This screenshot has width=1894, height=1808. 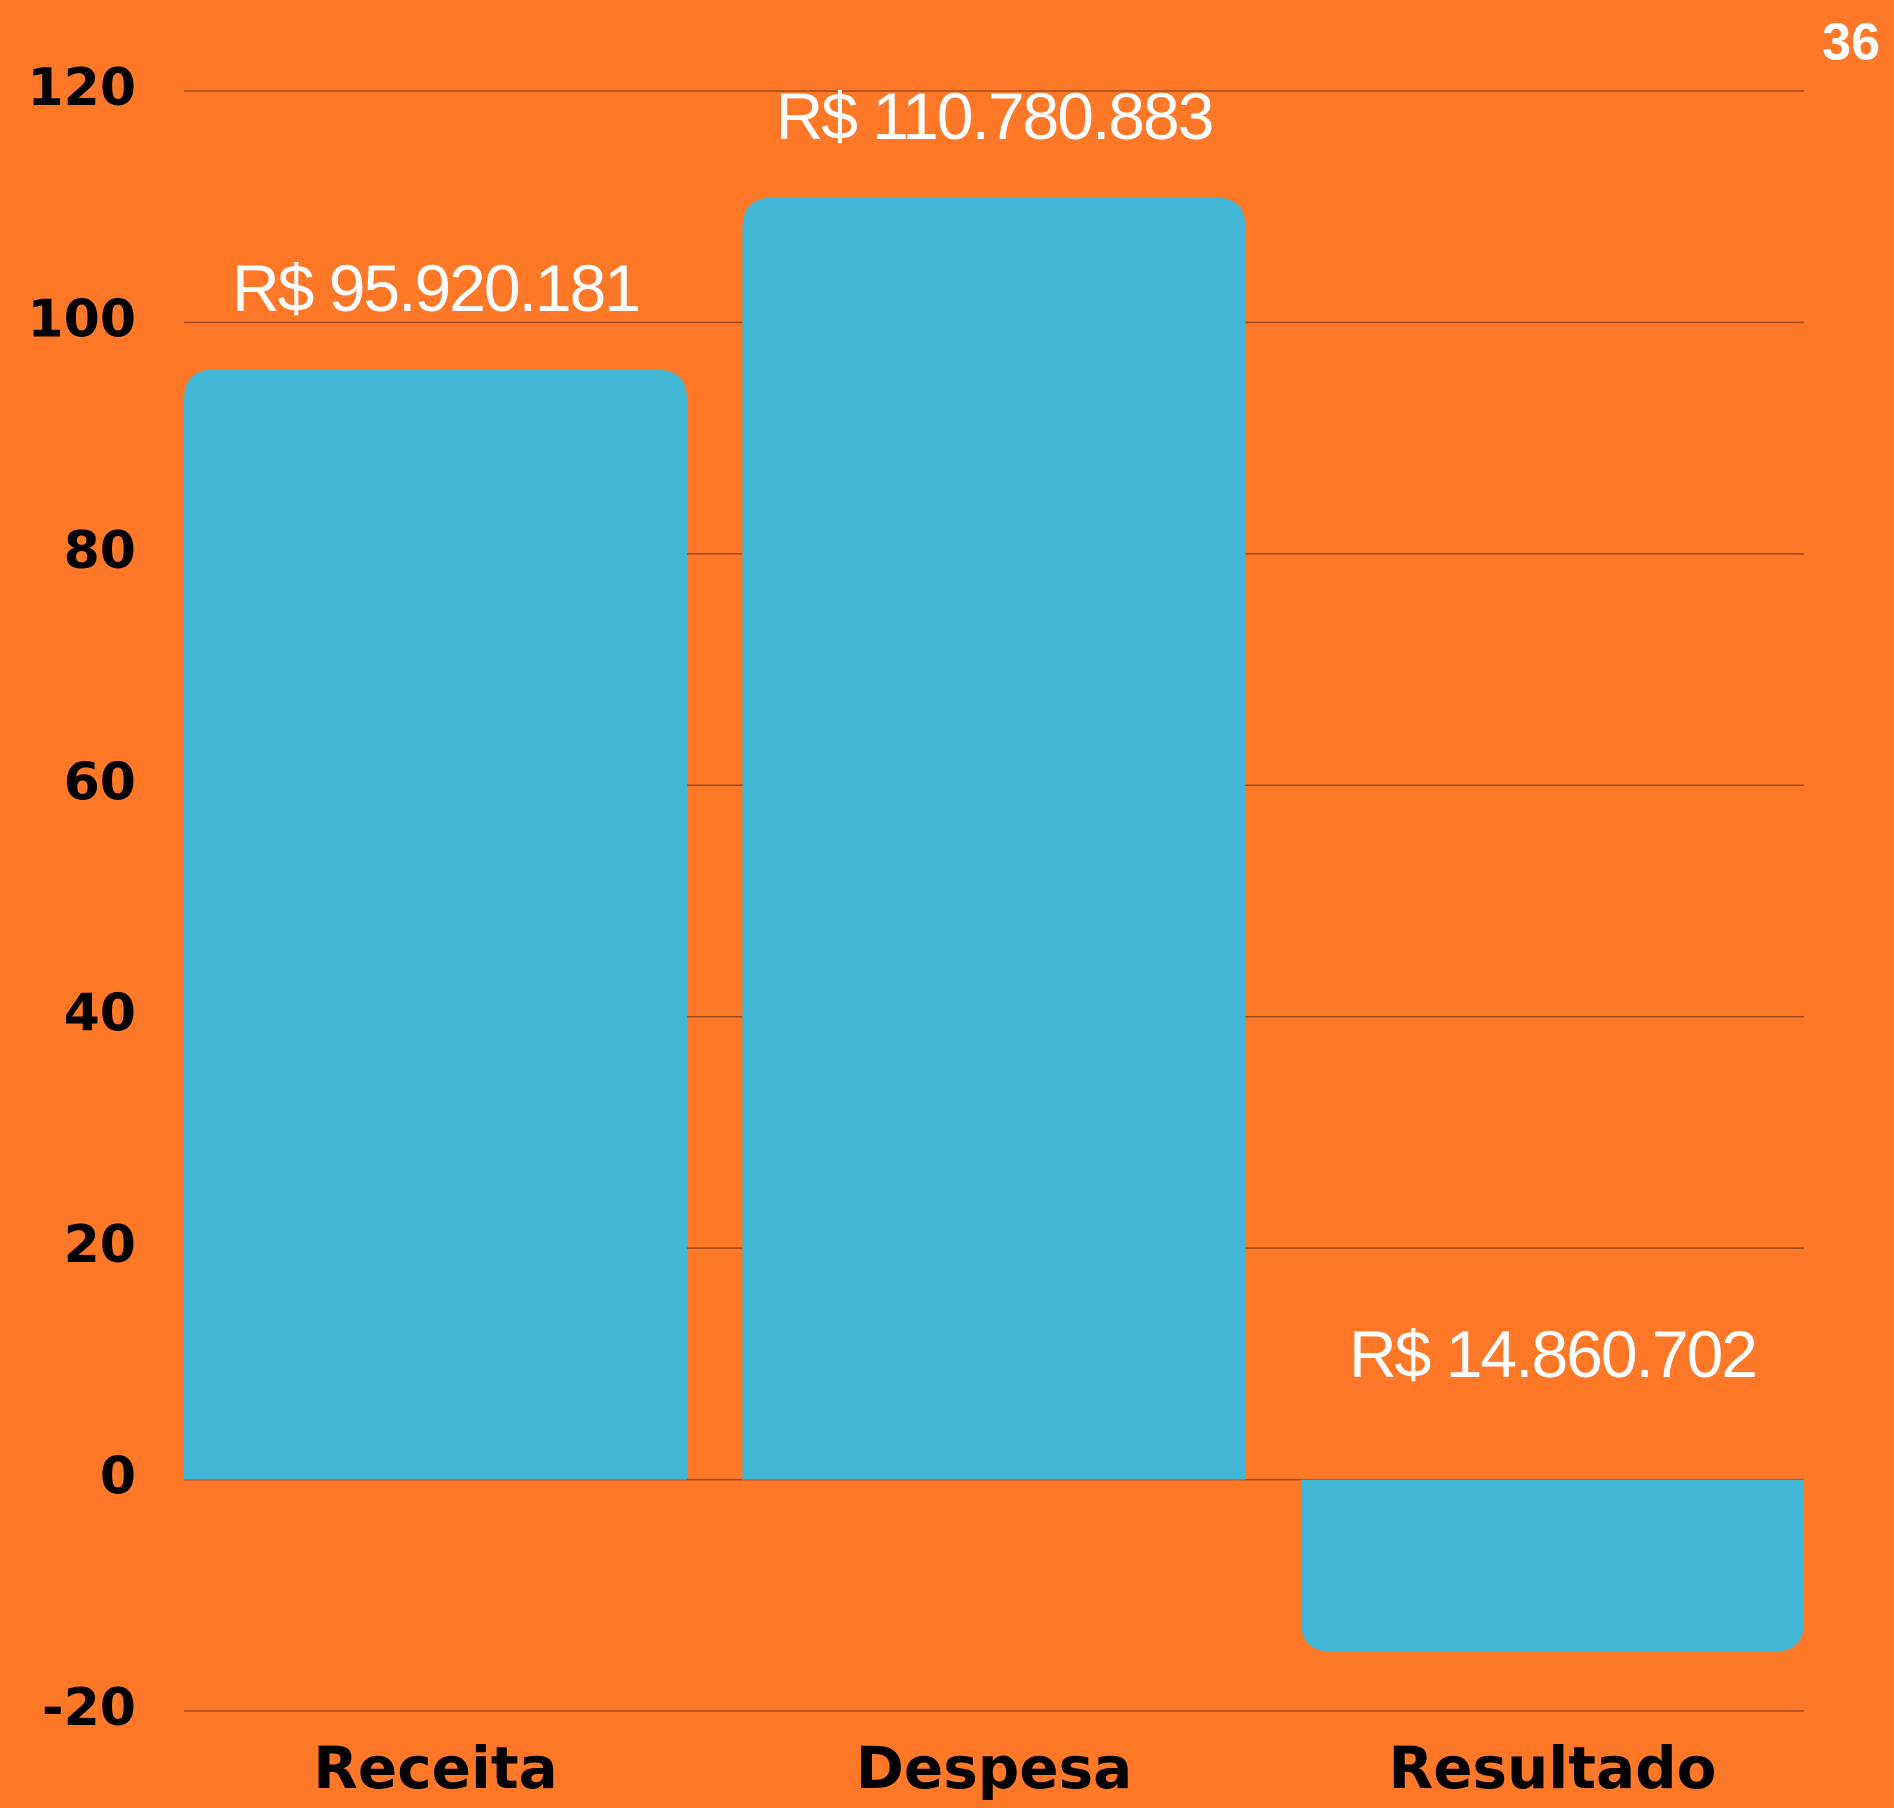 I want to click on y-tick-label: 120, so click(x=81, y=88).